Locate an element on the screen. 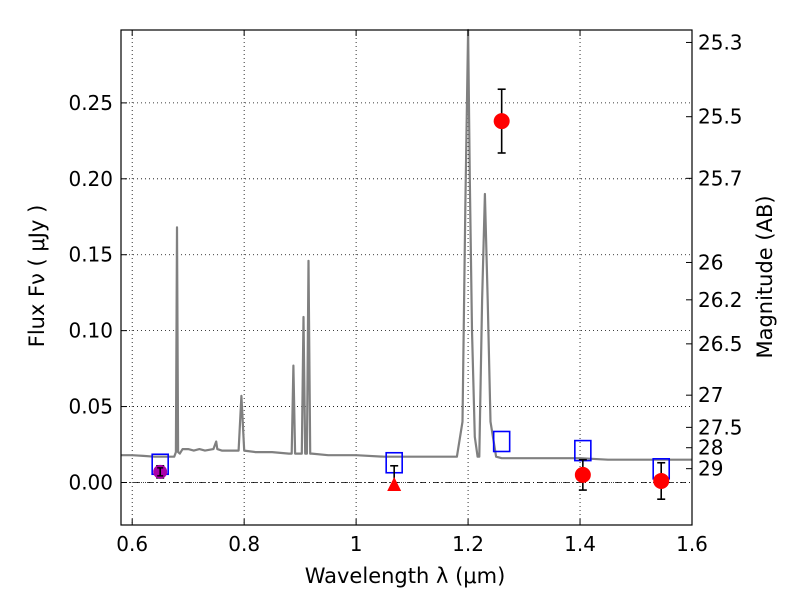  upper-limit-triangle is located at coordinates (394, 484).